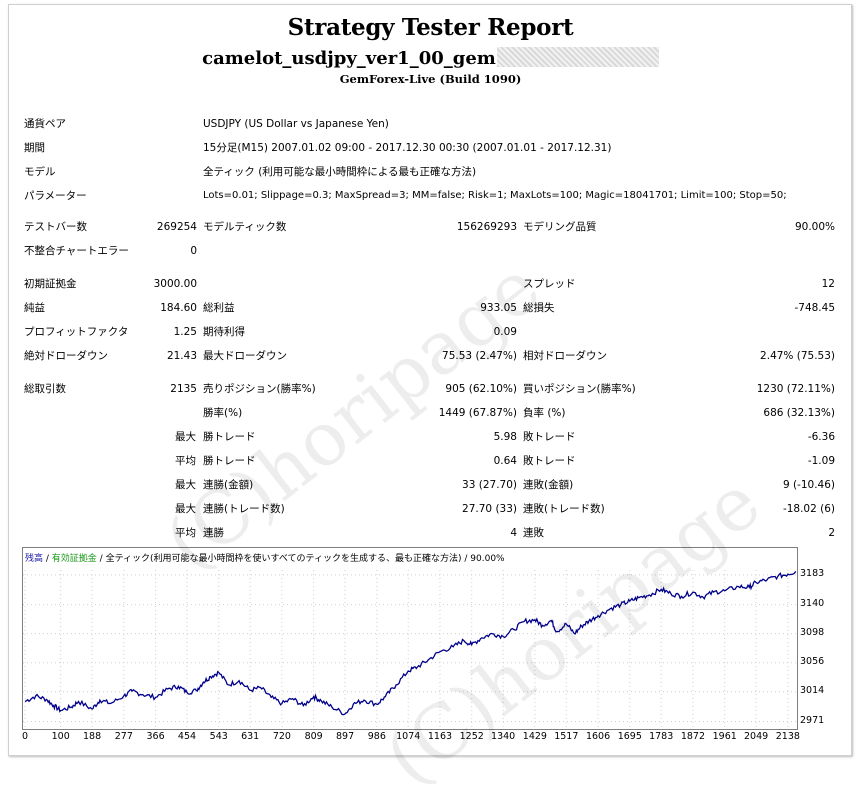 The height and width of the screenshot is (803, 861). Describe the element at coordinates (544, 413) in the screenshot. I see `stat-label: 負率 (%)` at that location.